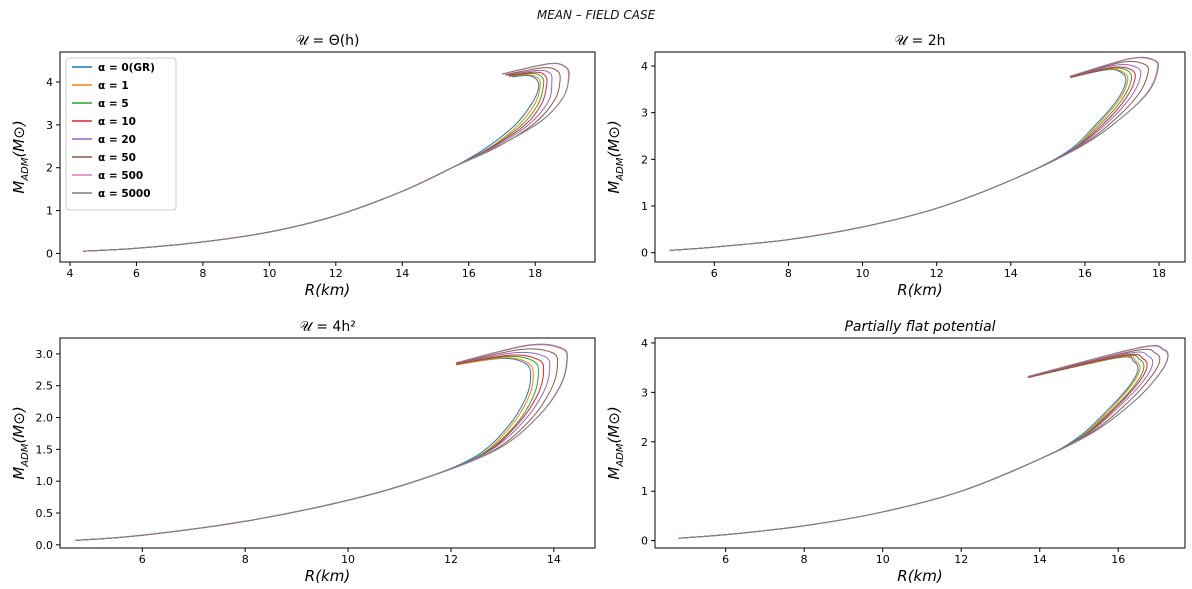 The height and width of the screenshot is (589, 1192). Describe the element at coordinates (919, 327) in the screenshot. I see `chart-title: Partially flat potential` at that location.